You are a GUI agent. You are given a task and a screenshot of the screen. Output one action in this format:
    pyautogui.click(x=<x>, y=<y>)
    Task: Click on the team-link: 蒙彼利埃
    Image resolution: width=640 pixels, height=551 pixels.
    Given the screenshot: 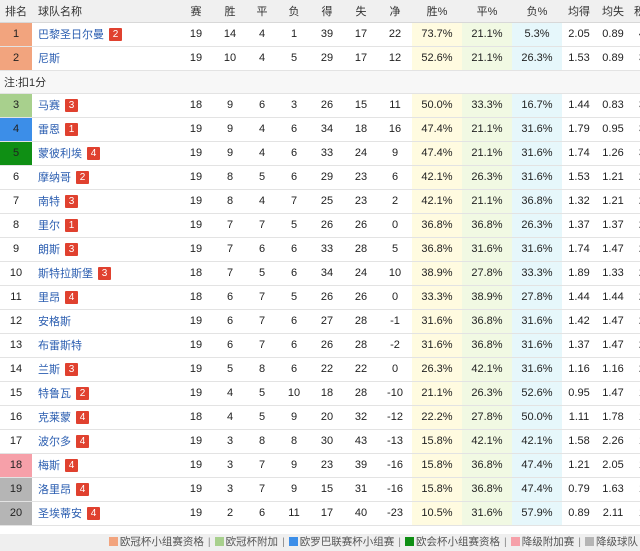 What is the action you would take?
    pyautogui.click(x=60, y=154)
    